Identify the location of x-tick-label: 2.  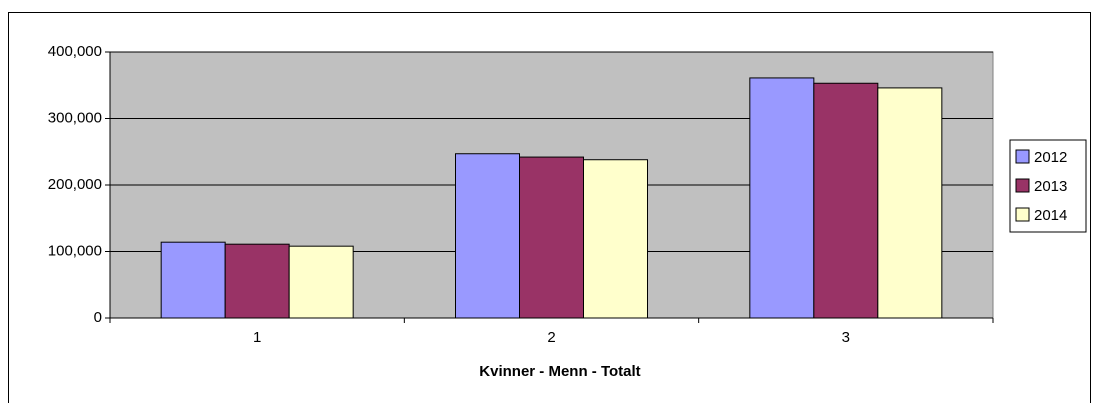
(551, 337).